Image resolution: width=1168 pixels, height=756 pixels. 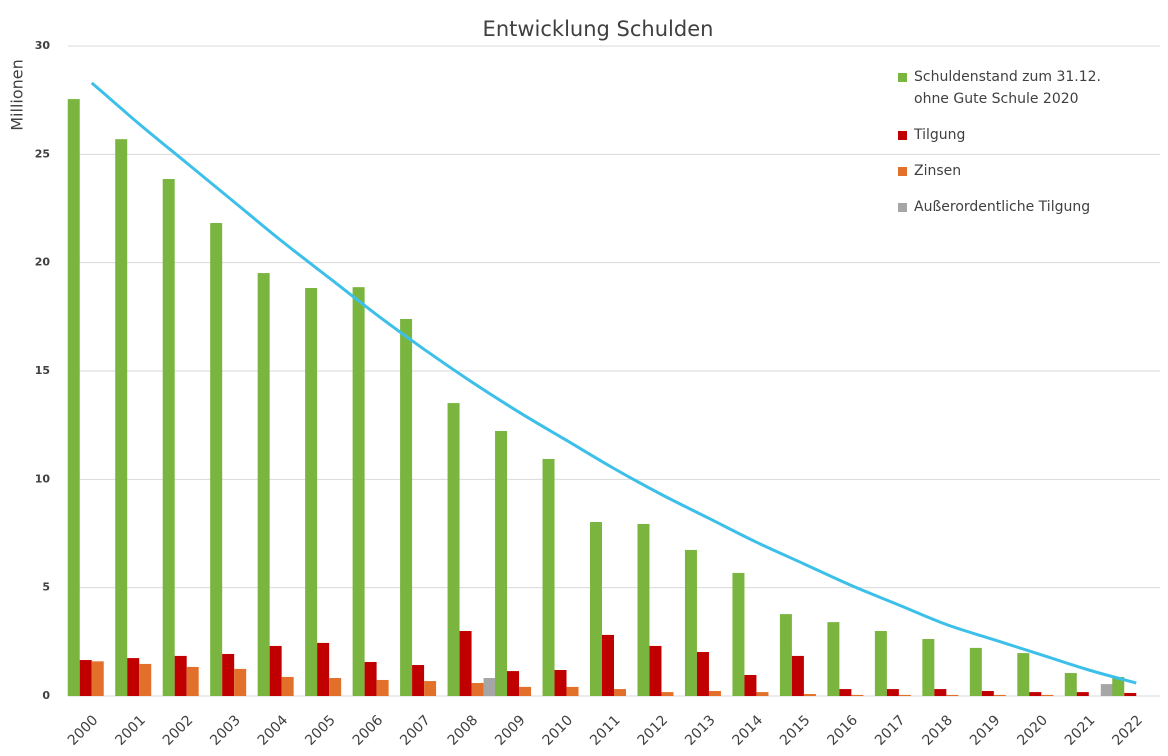 I want to click on x-tick-label: 2006, so click(x=368, y=730).